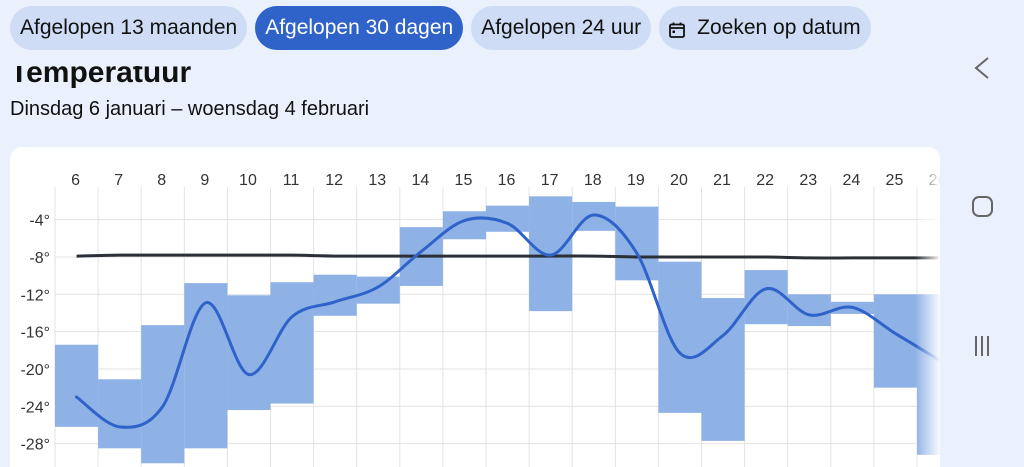 This screenshot has height=467, width=1024. I want to click on x-tick-label: 6, so click(75, 180).